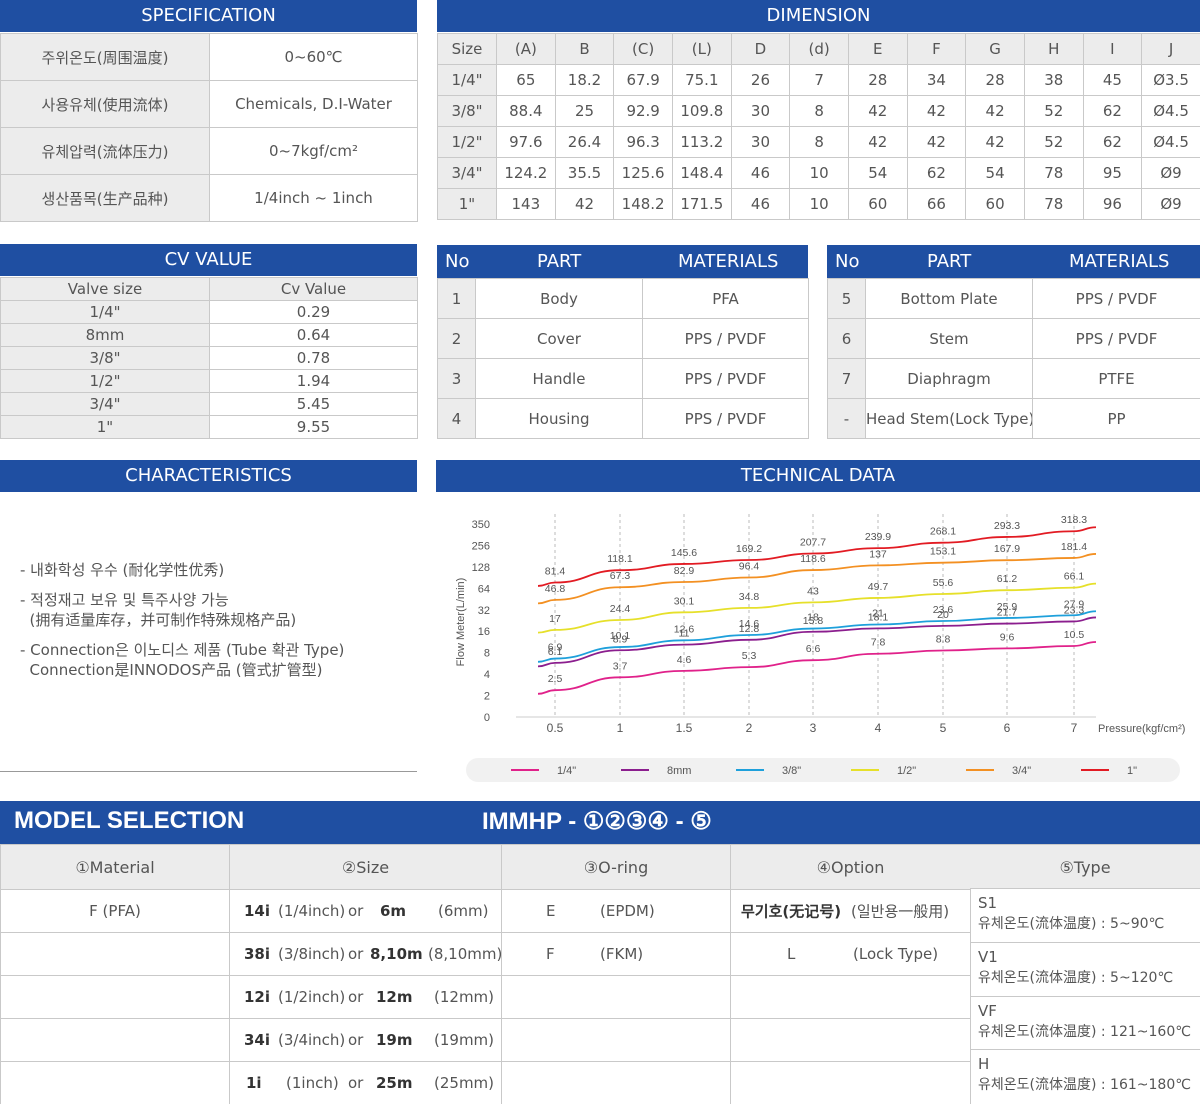 The image size is (1200, 1104). I want to click on data-label: 55.6, so click(943, 583).